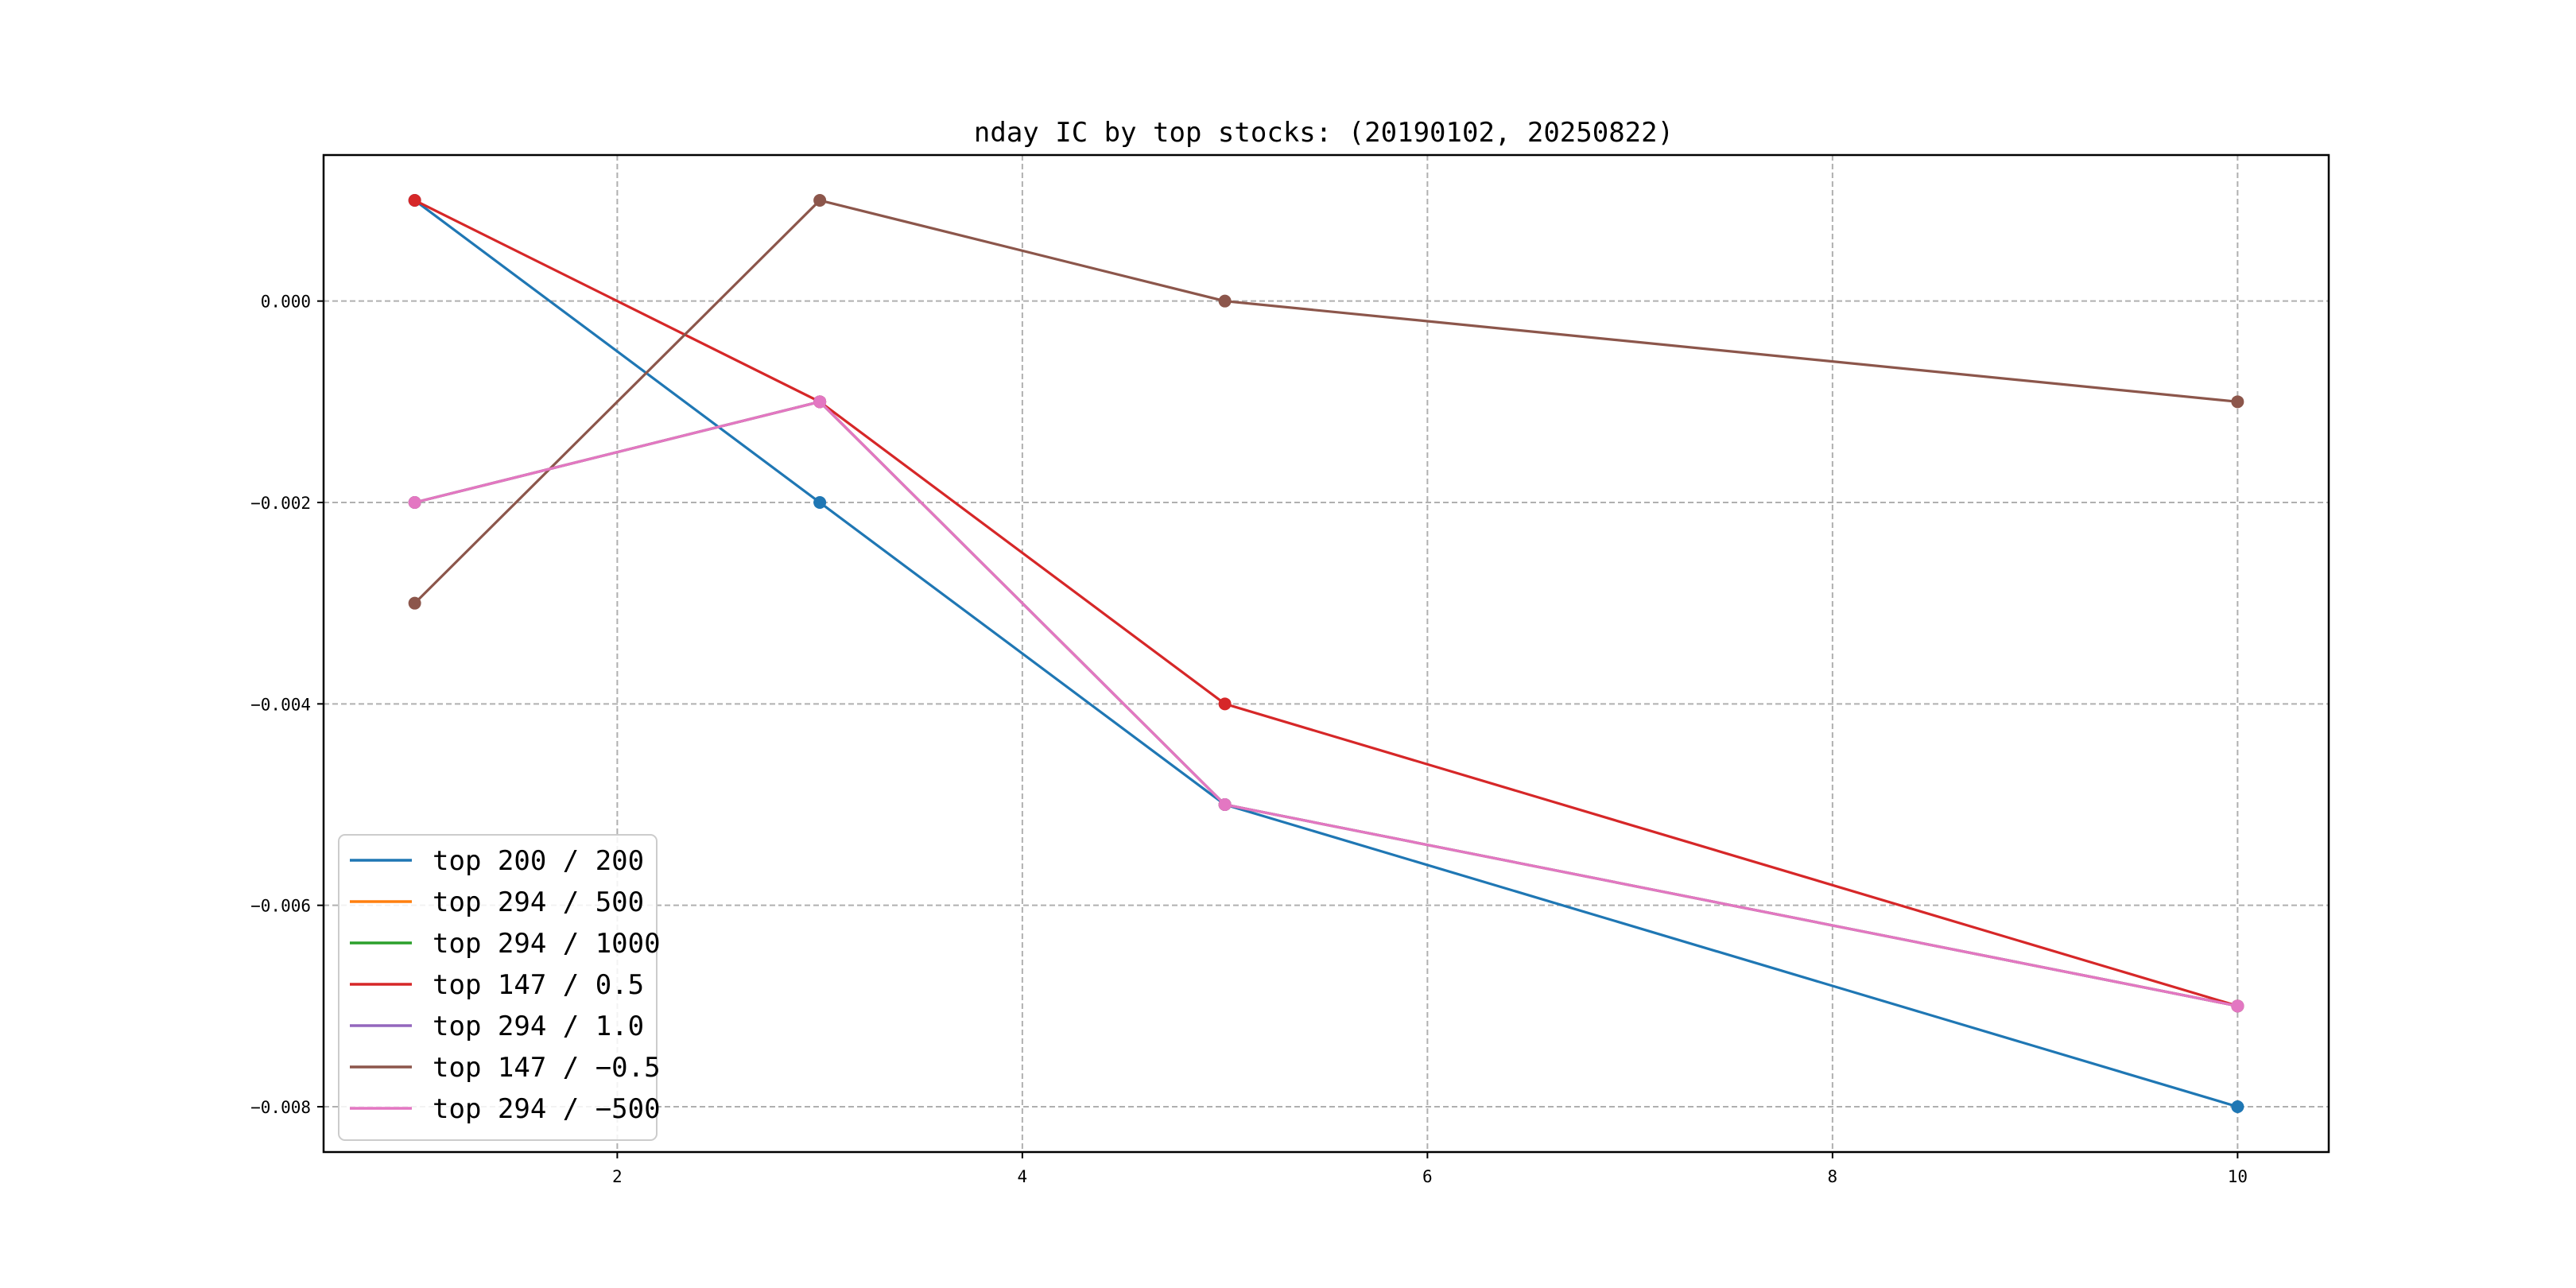 The width and height of the screenshot is (2576, 1288). I want to click on legend-label: top 200 / 200, so click(539, 861).